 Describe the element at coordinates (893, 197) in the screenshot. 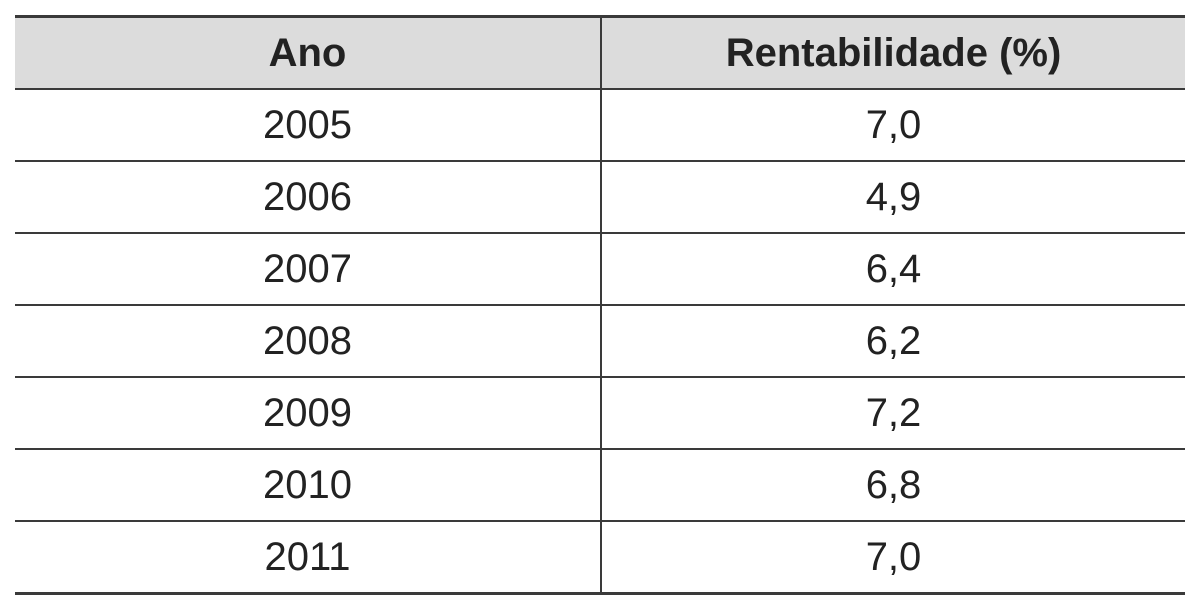

I see `value-cell: 4,9` at that location.